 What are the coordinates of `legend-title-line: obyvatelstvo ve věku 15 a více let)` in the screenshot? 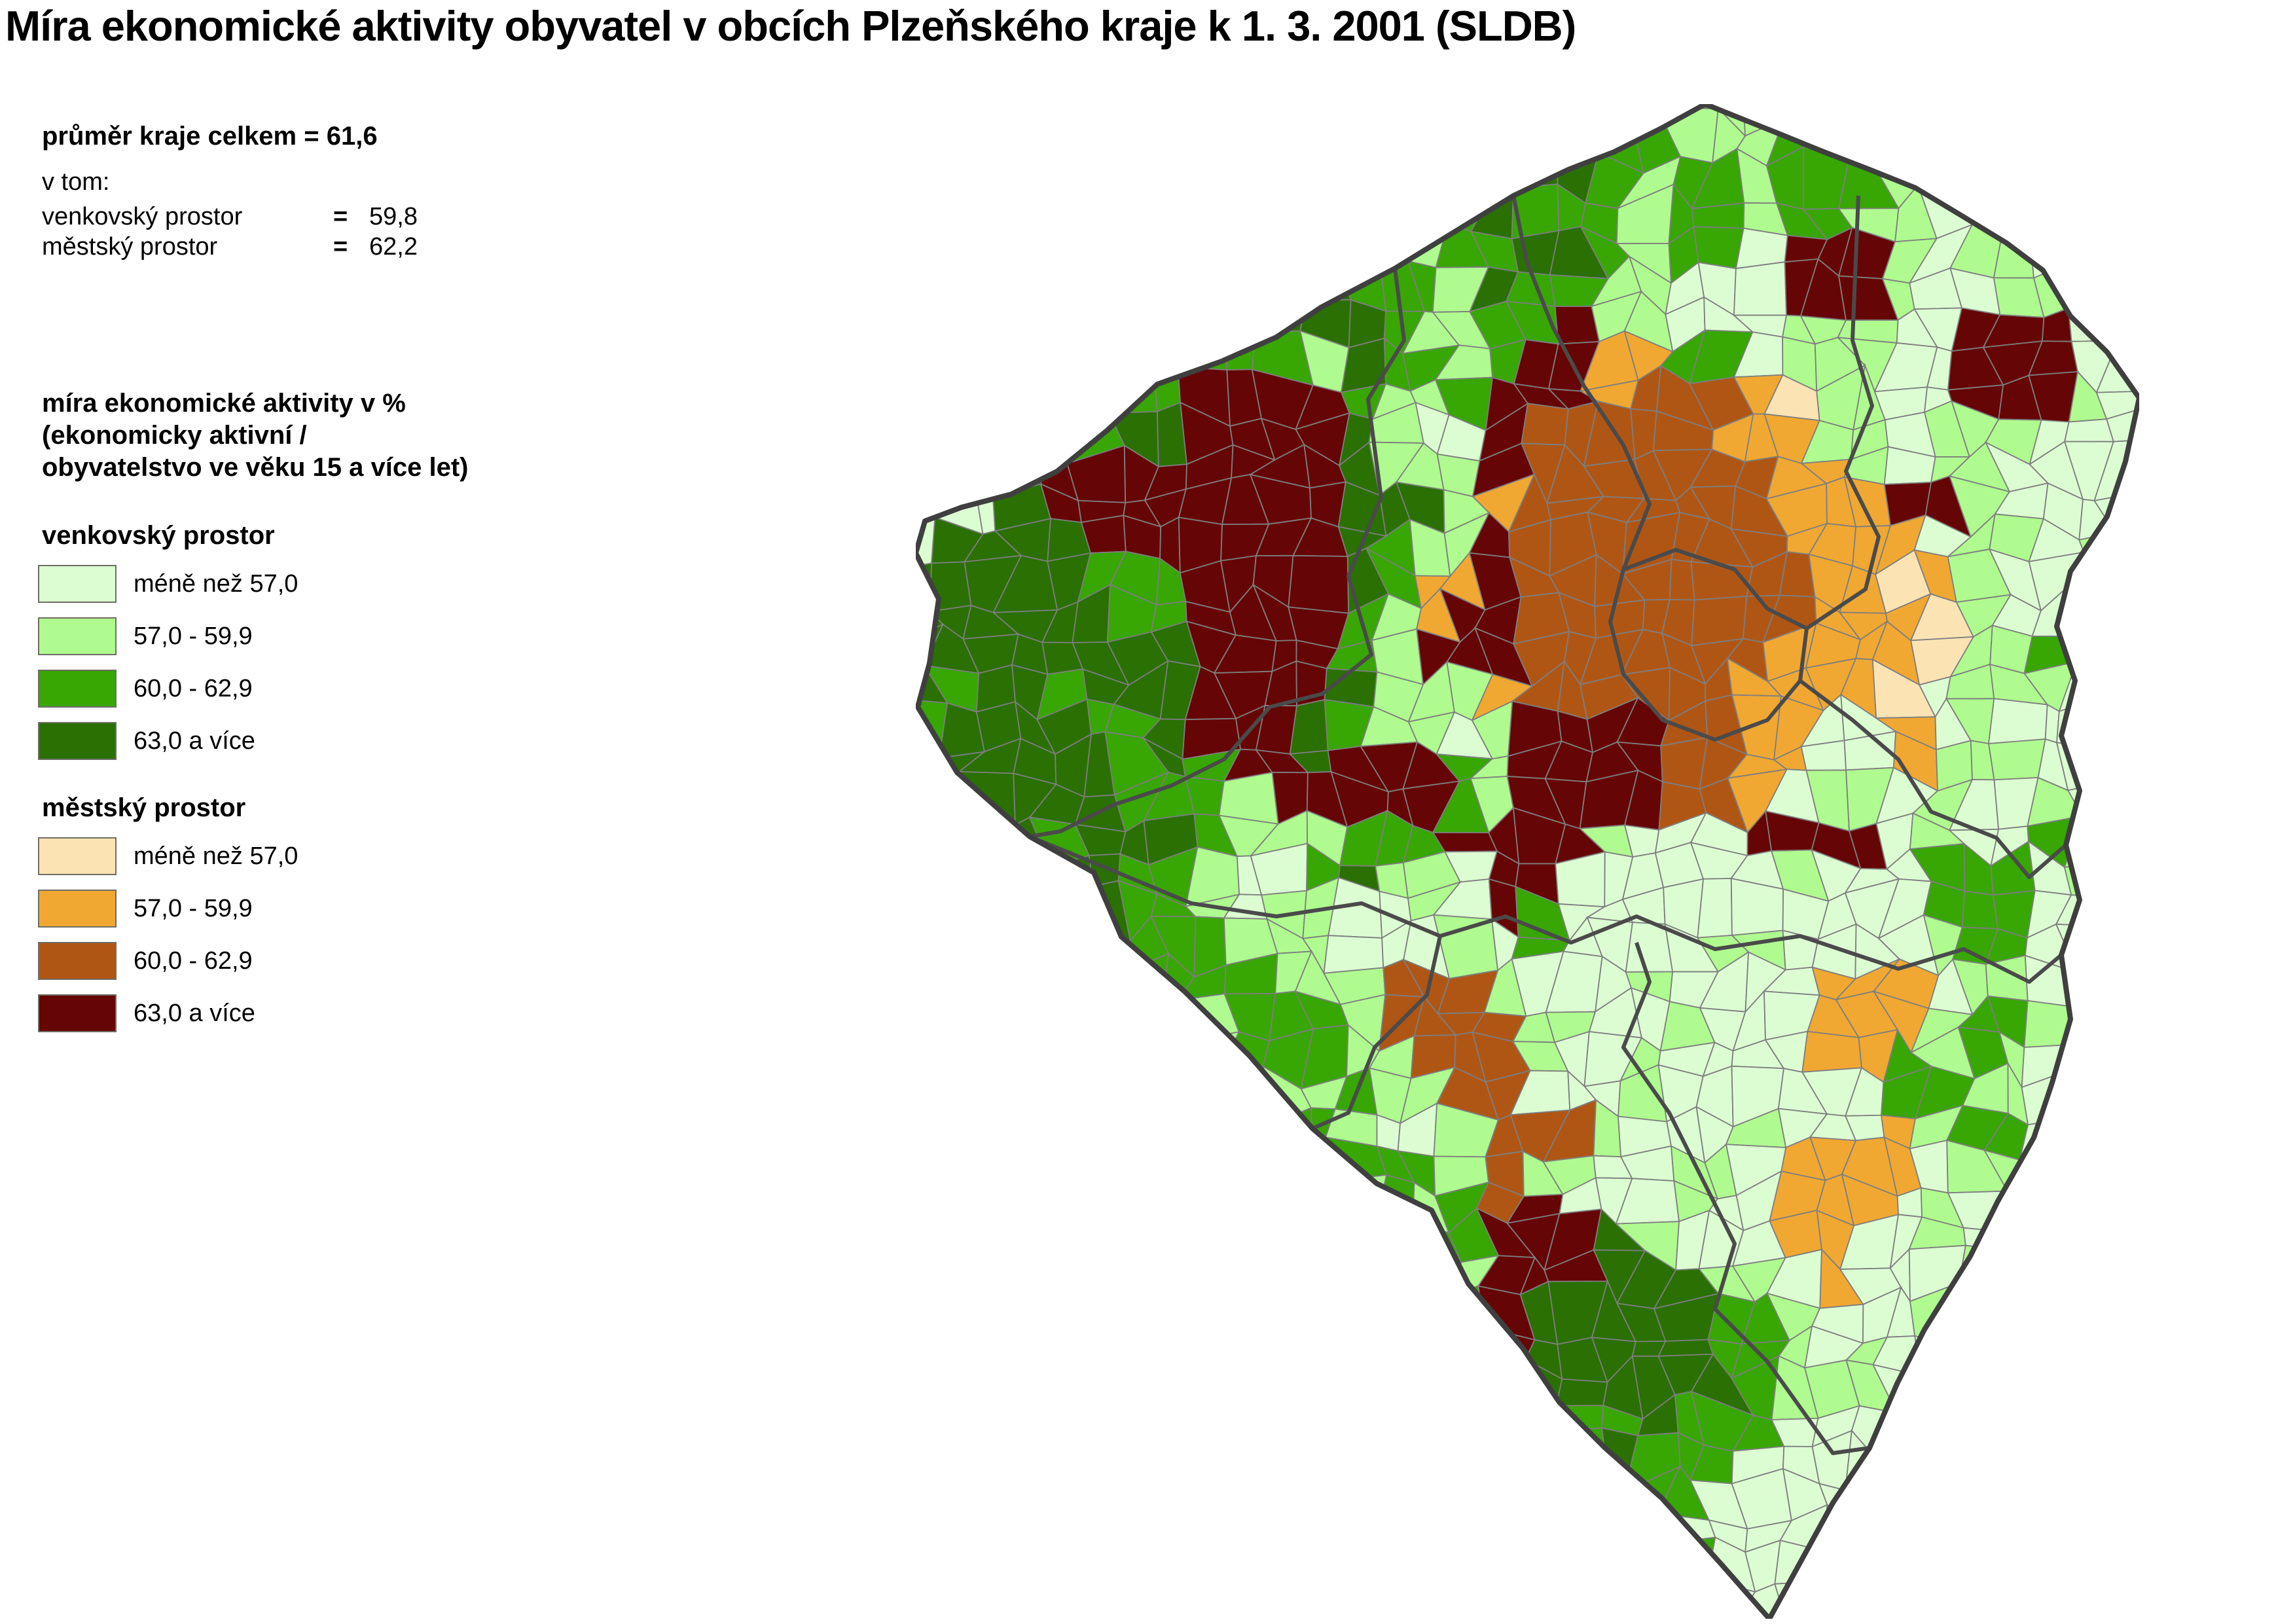 It's located at (256, 467).